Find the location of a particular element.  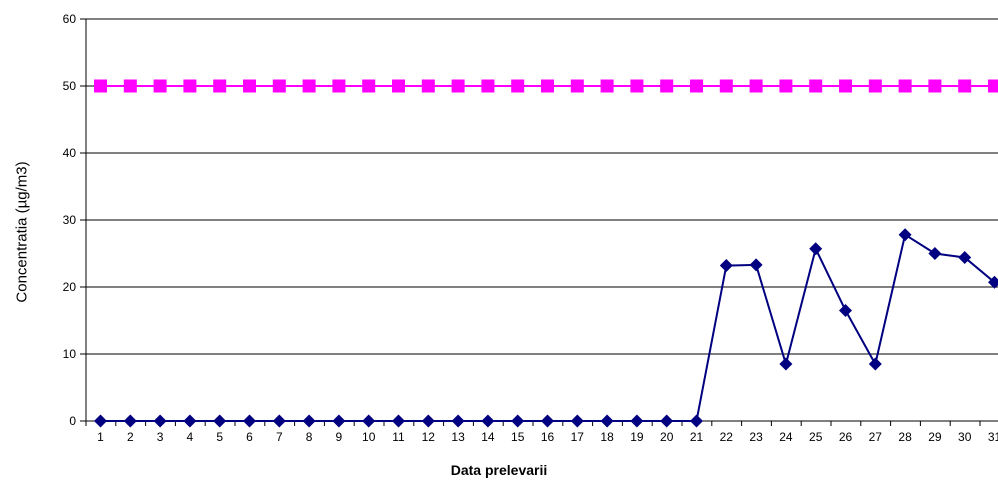

x-tick-label: 14 is located at coordinates (488, 437).